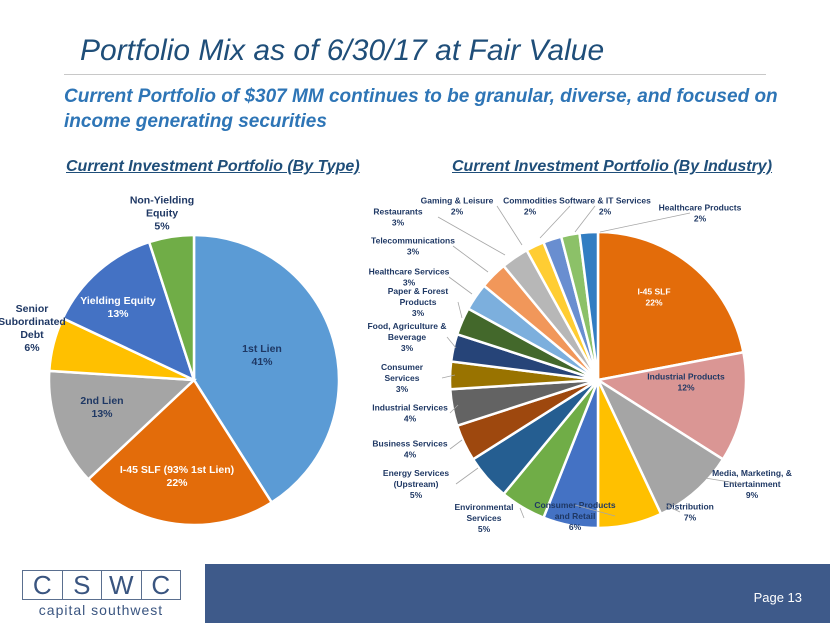 This screenshot has width=830, height=623. I want to click on industry-label-industrial-services: Industrial Services 4%, so click(410, 412).